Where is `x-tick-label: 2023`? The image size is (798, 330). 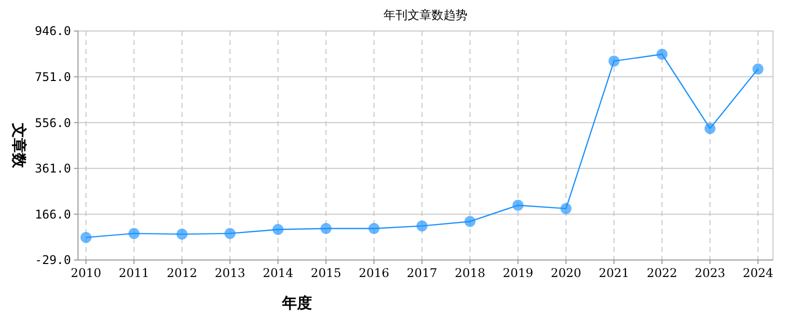 x-tick-label: 2023 is located at coordinates (710, 273).